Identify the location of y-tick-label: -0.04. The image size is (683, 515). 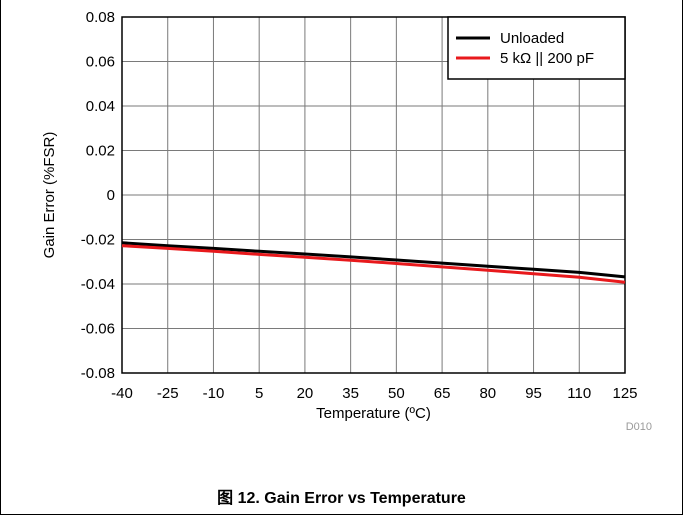
(98, 284).